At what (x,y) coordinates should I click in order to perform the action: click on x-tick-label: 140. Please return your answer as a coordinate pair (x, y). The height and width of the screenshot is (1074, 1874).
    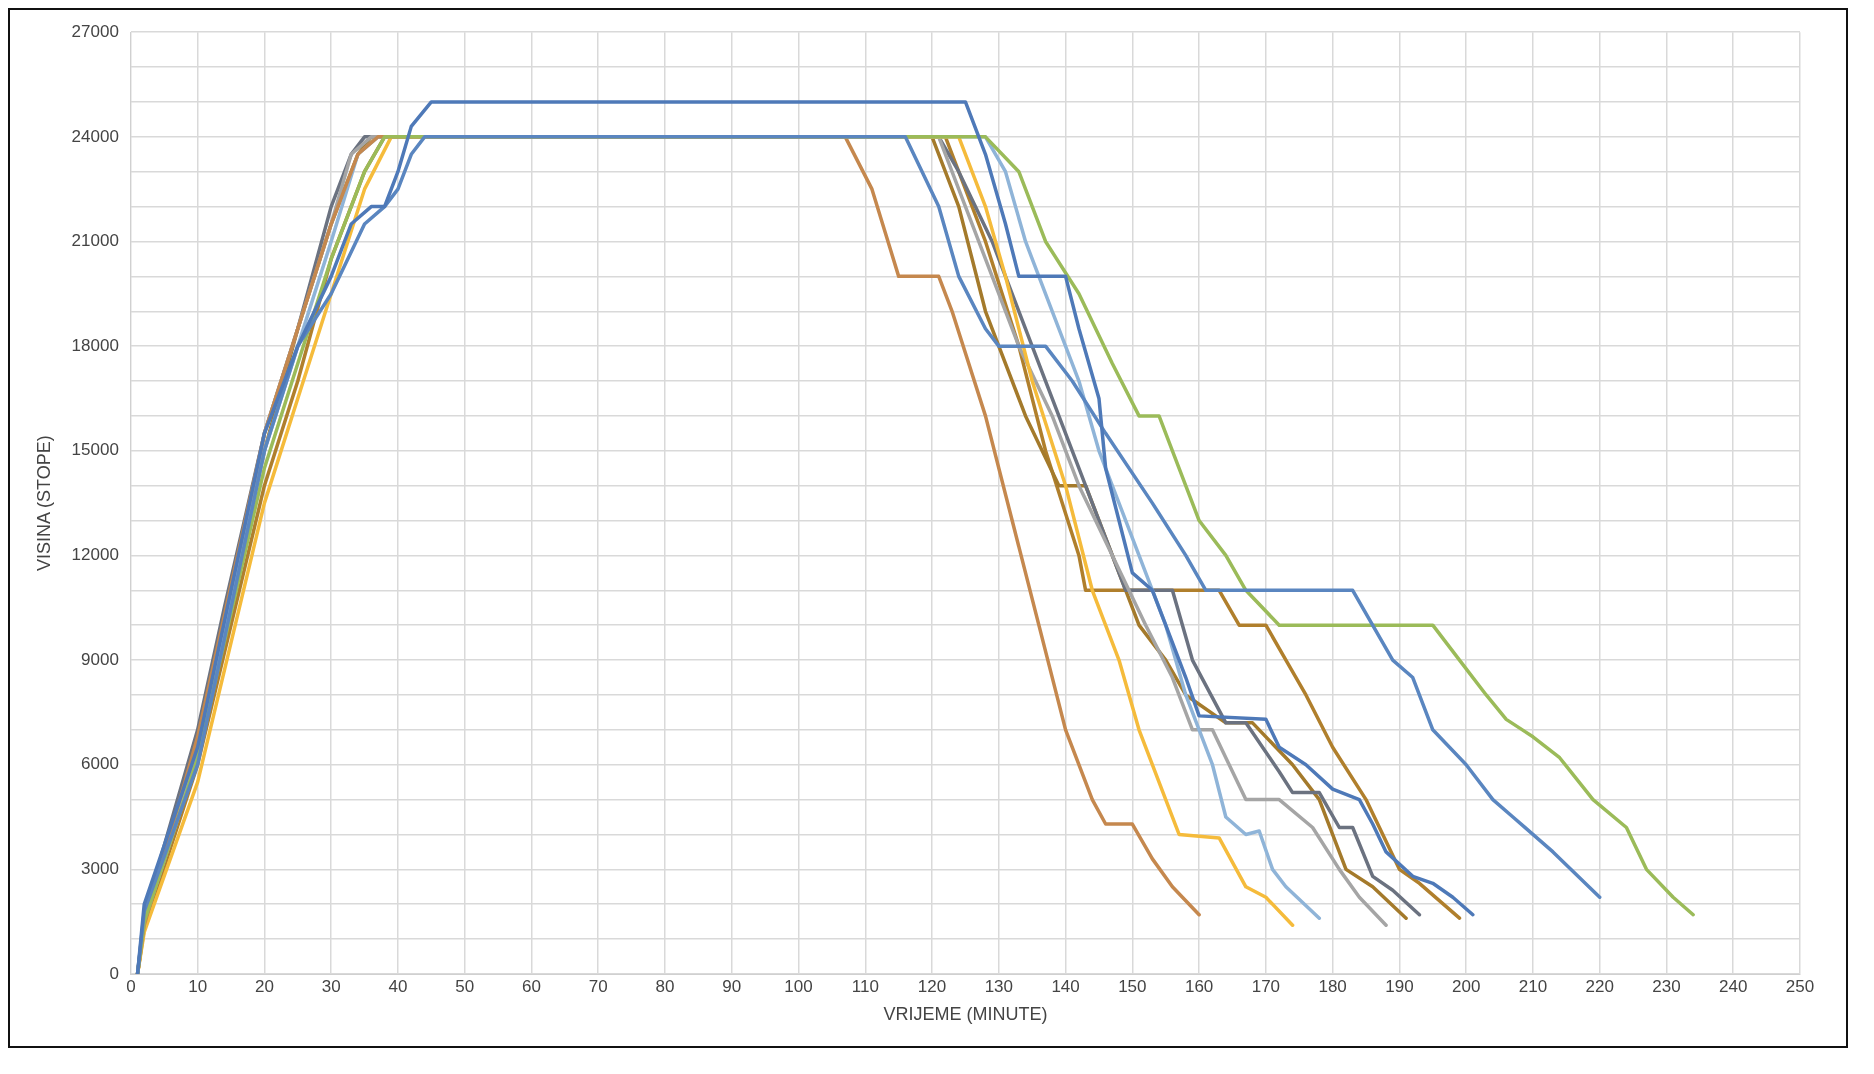
    Looking at the image, I should click on (1065, 986).